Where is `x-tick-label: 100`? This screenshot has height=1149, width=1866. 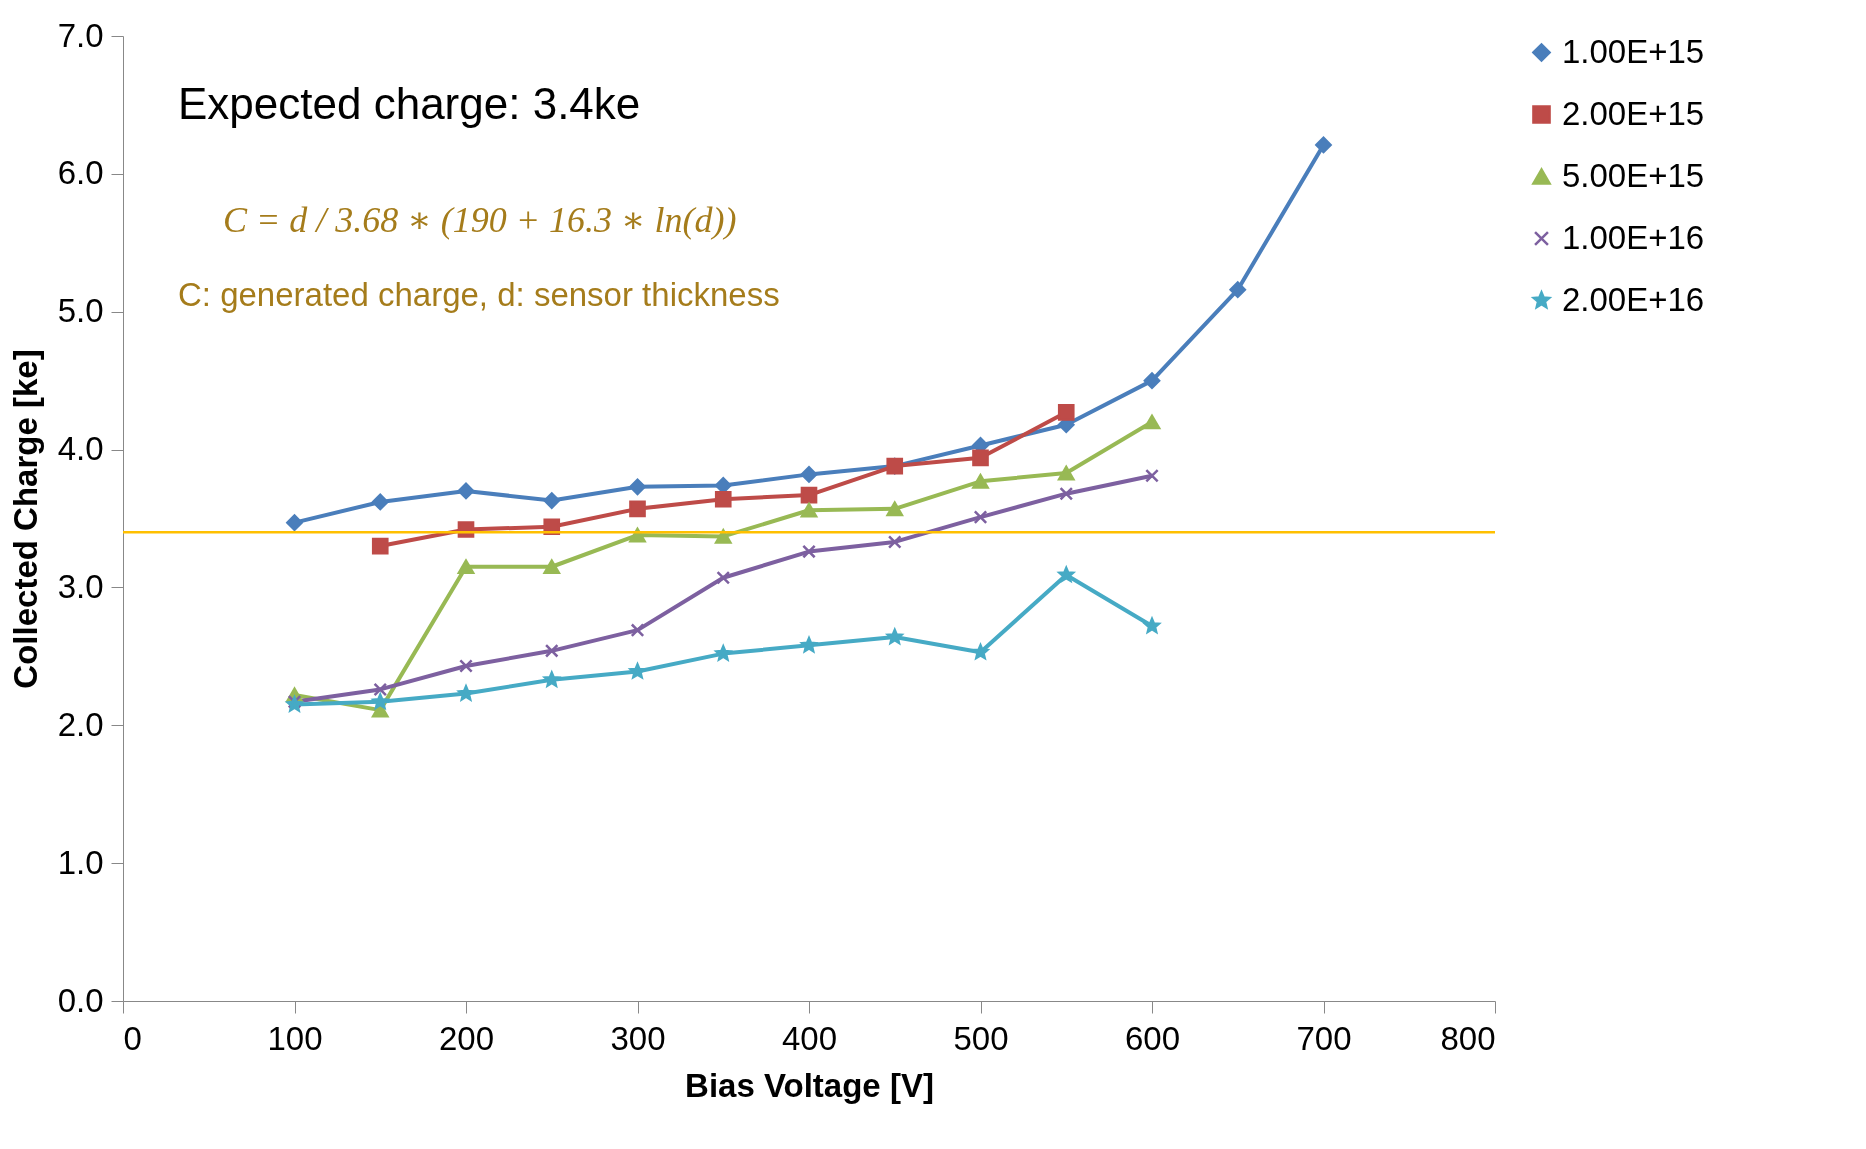 x-tick-label: 100 is located at coordinates (295, 1038).